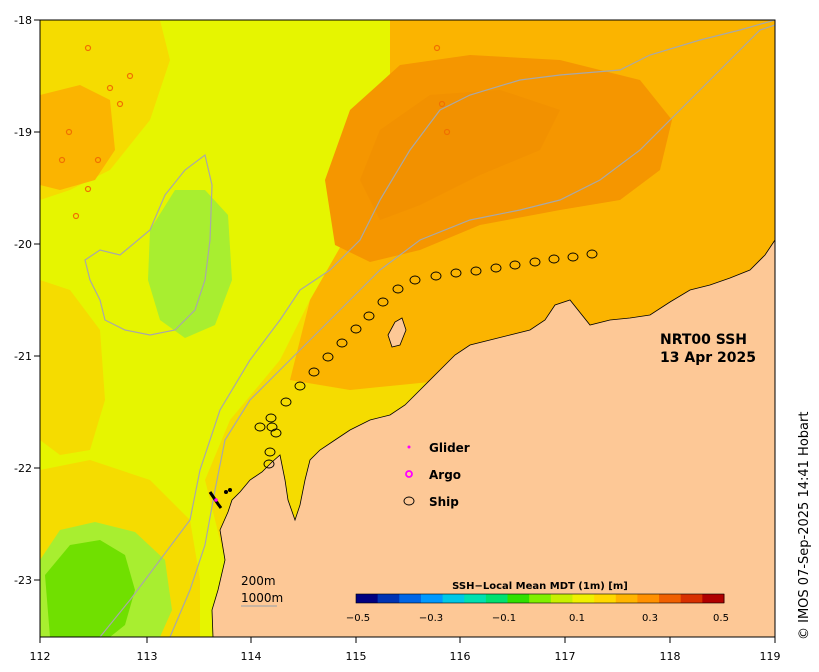 This screenshot has height=672, width=819. I want to click on y-tick-label: -20, so click(23, 244).